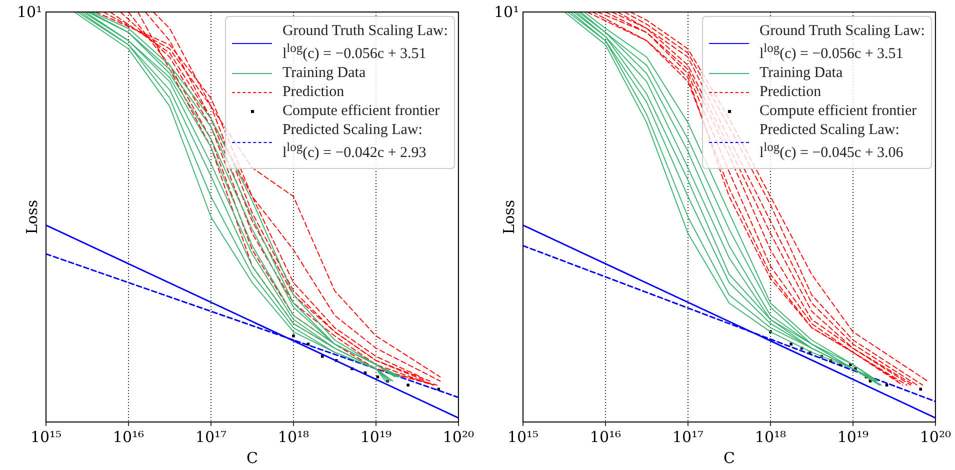  I want to click on legend-label: Predicted Scaling Law: l$^{log}$(c) = −0.045c + 3.06, so click(831, 142).